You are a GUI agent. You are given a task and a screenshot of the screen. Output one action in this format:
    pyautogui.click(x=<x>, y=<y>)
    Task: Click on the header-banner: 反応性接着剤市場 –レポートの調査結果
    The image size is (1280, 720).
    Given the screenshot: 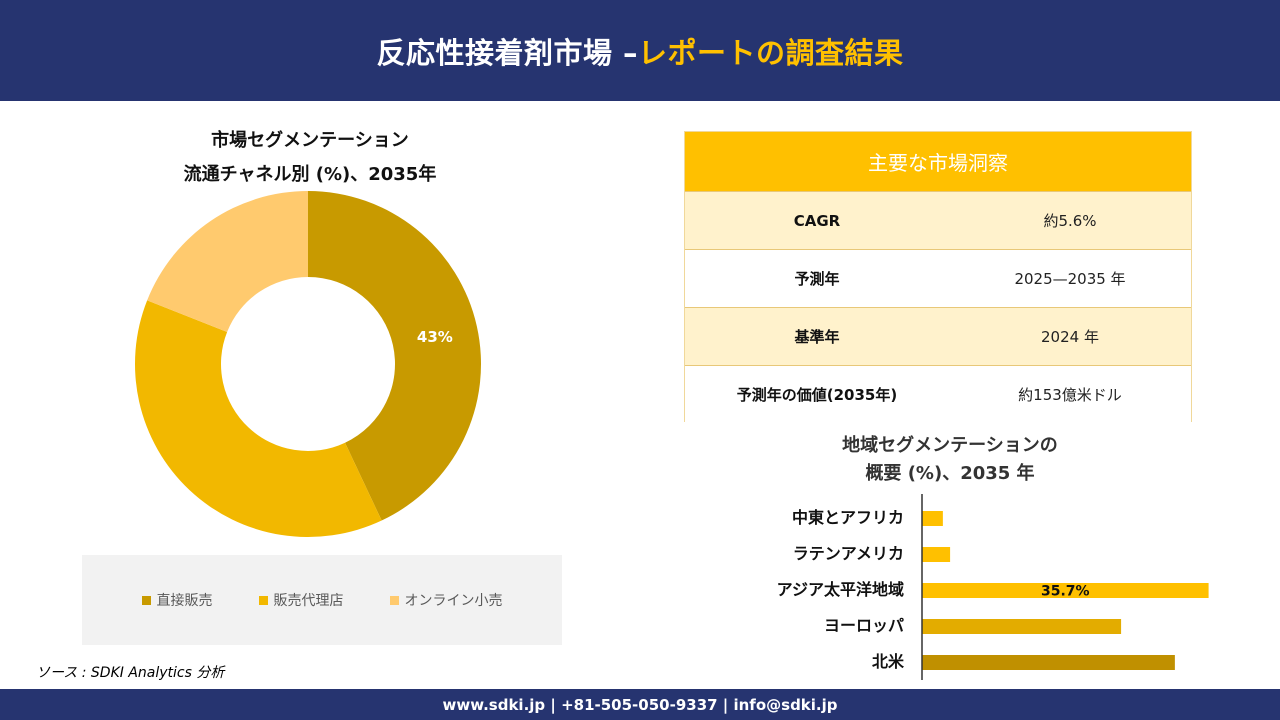 What is the action you would take?
    pyautogui.click(x=640, y=50)
    